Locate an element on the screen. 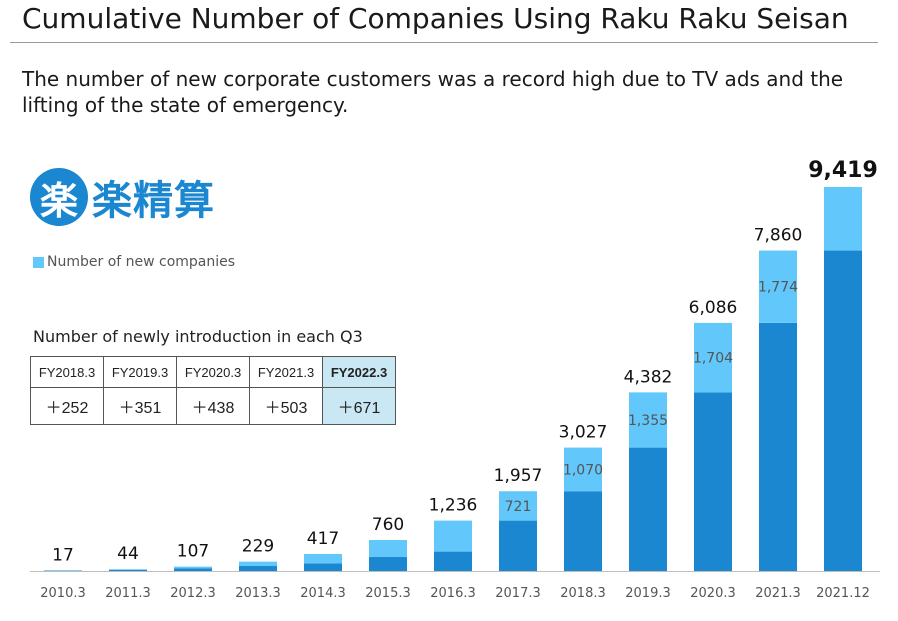  bar-total-label: 4,382 is located at coordinates (648, 377).